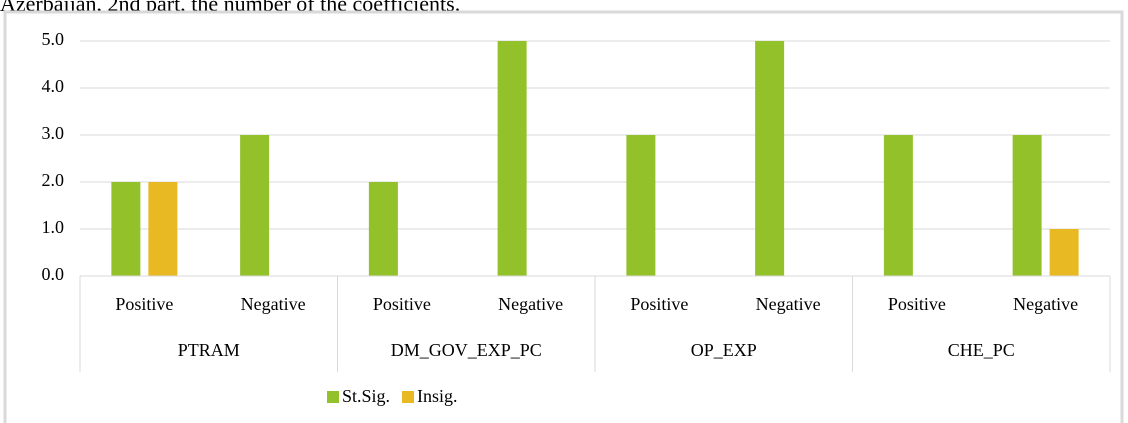 Image resolution: width=1128 pixels, height=423 pixels. Describe the element at coordinates (366, 396) in the screenshot. I see `legend-label: St.Sig.` at that location.